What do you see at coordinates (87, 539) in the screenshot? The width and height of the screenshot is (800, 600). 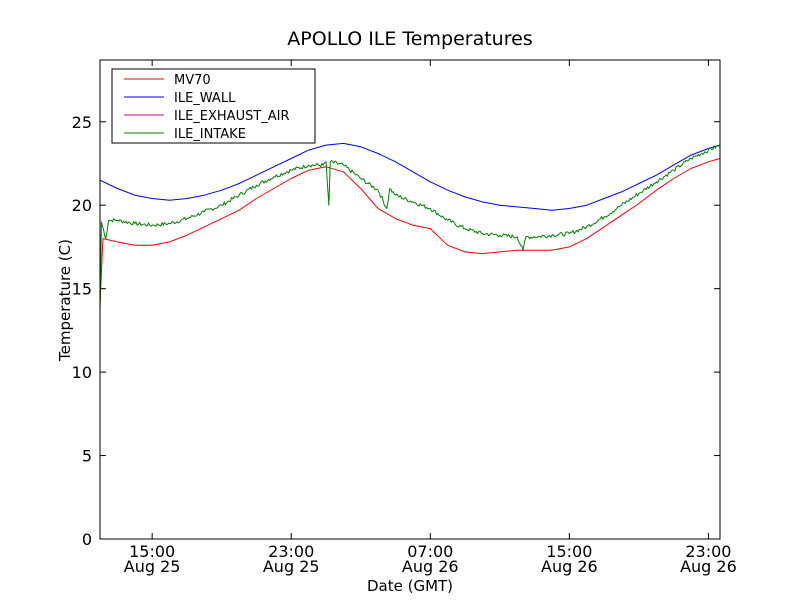 I see `y-tick-label: 0` at bounding box center [87, 539].